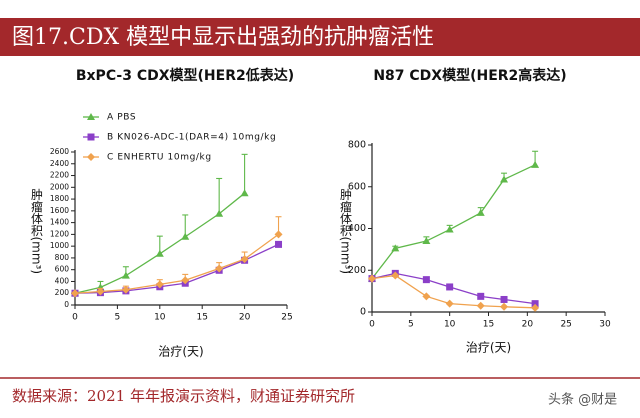 Image resolution: width=640 pixels, height=418 pixels. Describe the element at coordinates (59, 198) in the screenshot. I see `y-tick-label: 1800` at that location.